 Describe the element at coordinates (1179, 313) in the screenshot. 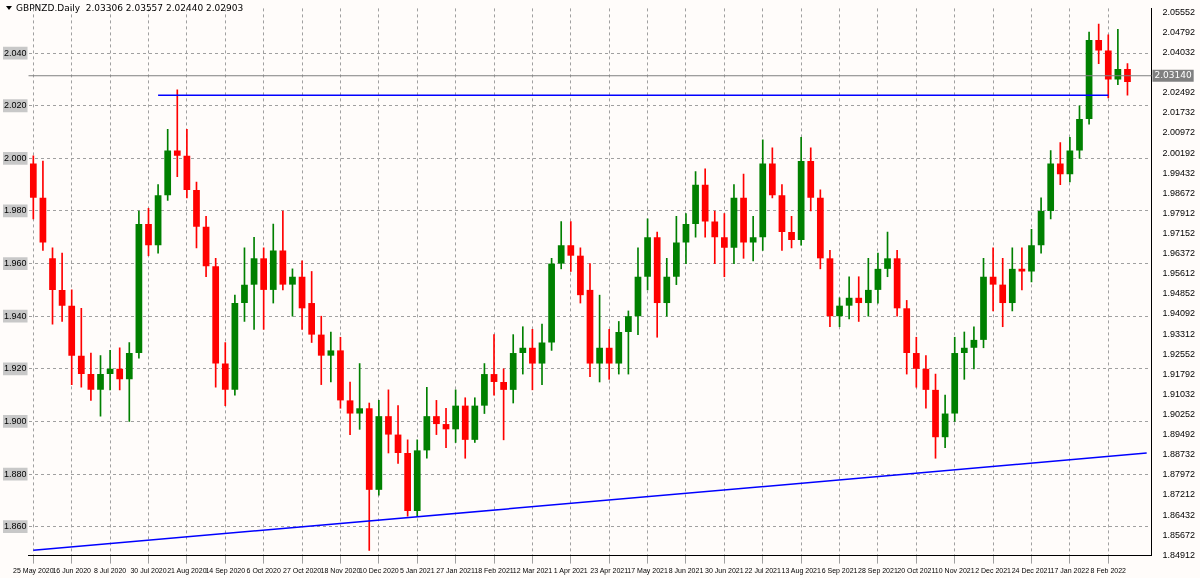

I see `y2-tick-label: 1.94092` at that location.